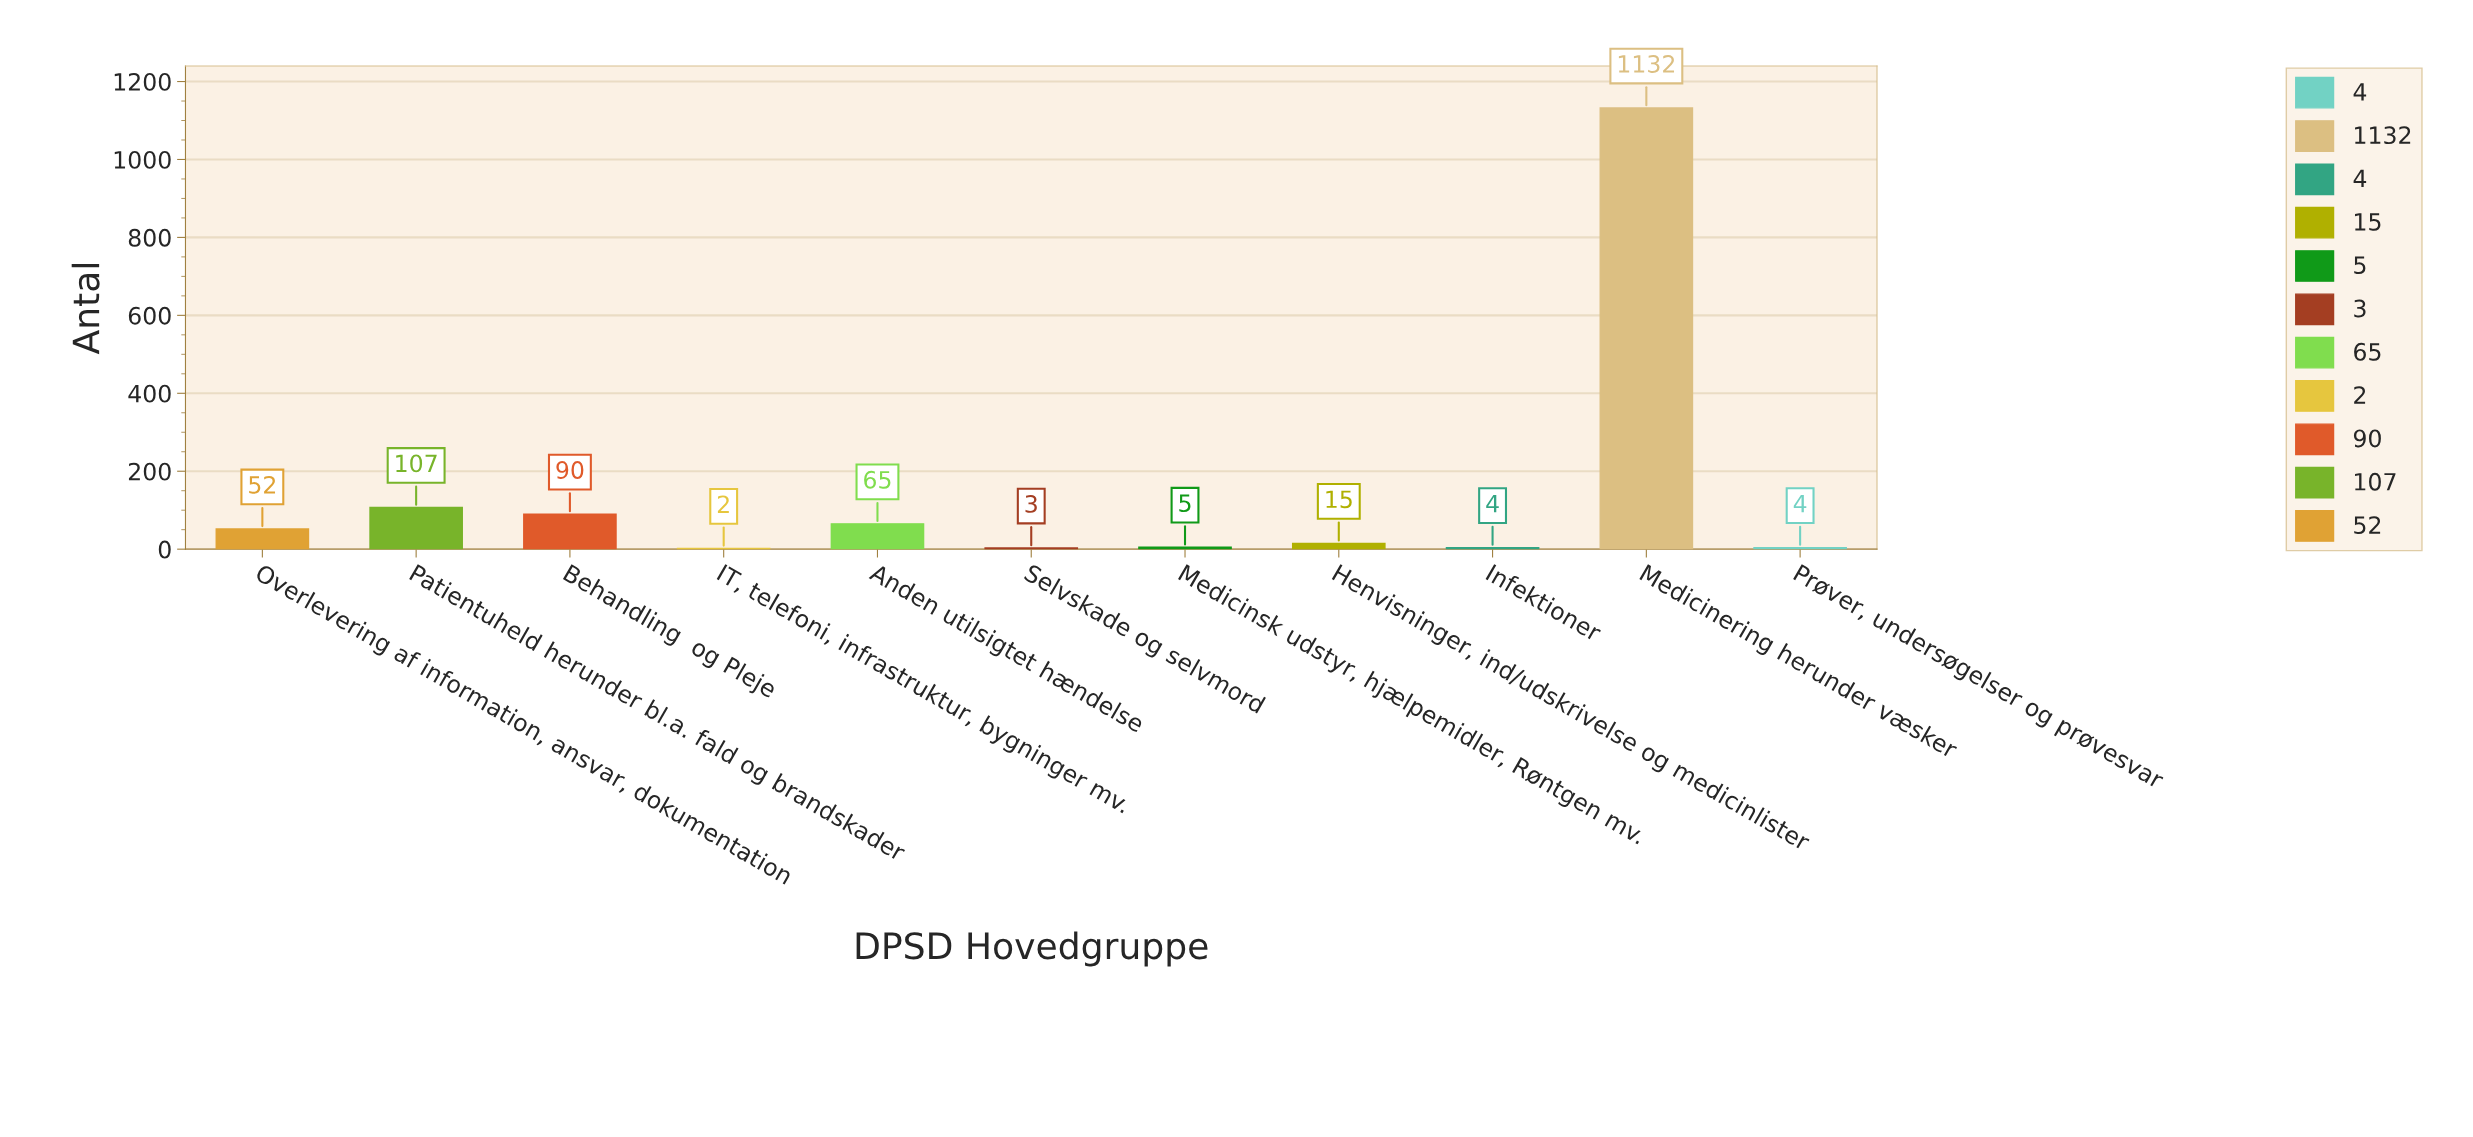  I want to click on data-label: 2, so click(723, 504).